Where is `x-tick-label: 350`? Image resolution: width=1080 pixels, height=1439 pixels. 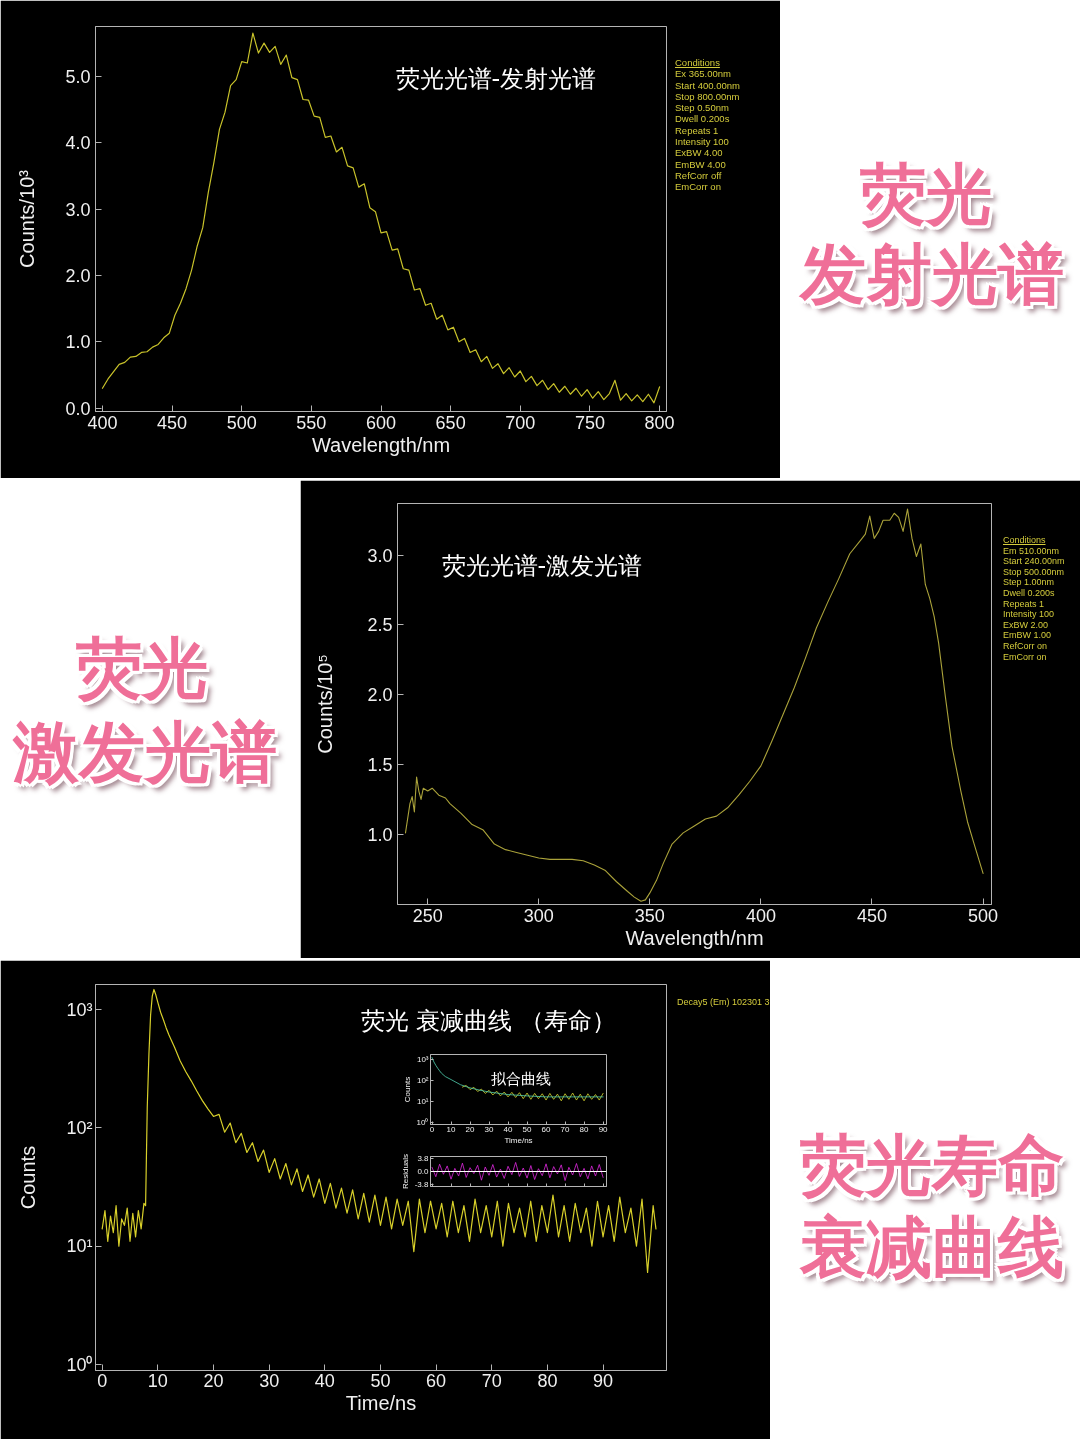
x-tick-label: 350 is located at coordinates (649, 915).